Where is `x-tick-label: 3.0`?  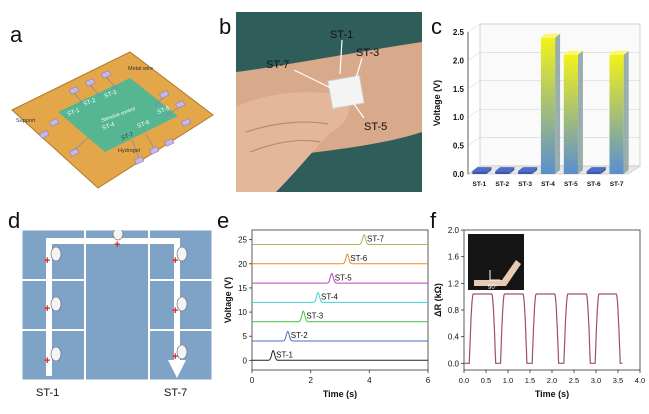 x-tick-label: 3.0 is located at coordinates (596, 380).